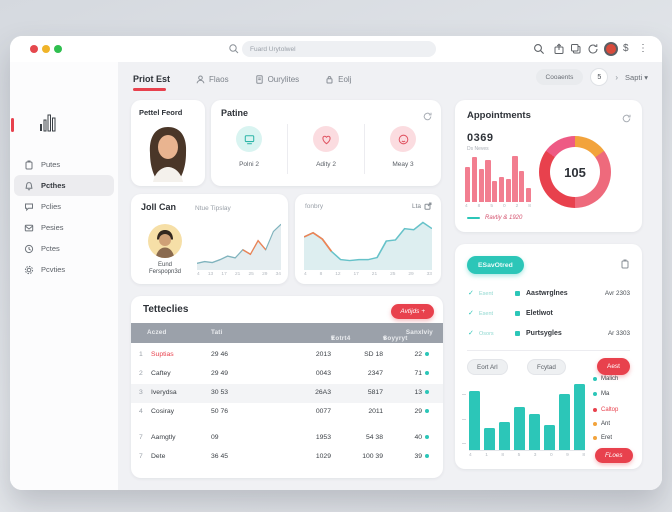 This screenshot has height=512, width=672. Describe the element at coordinates (48, 124) in the screenshot. I see `logo-barchart-icon` at that location.